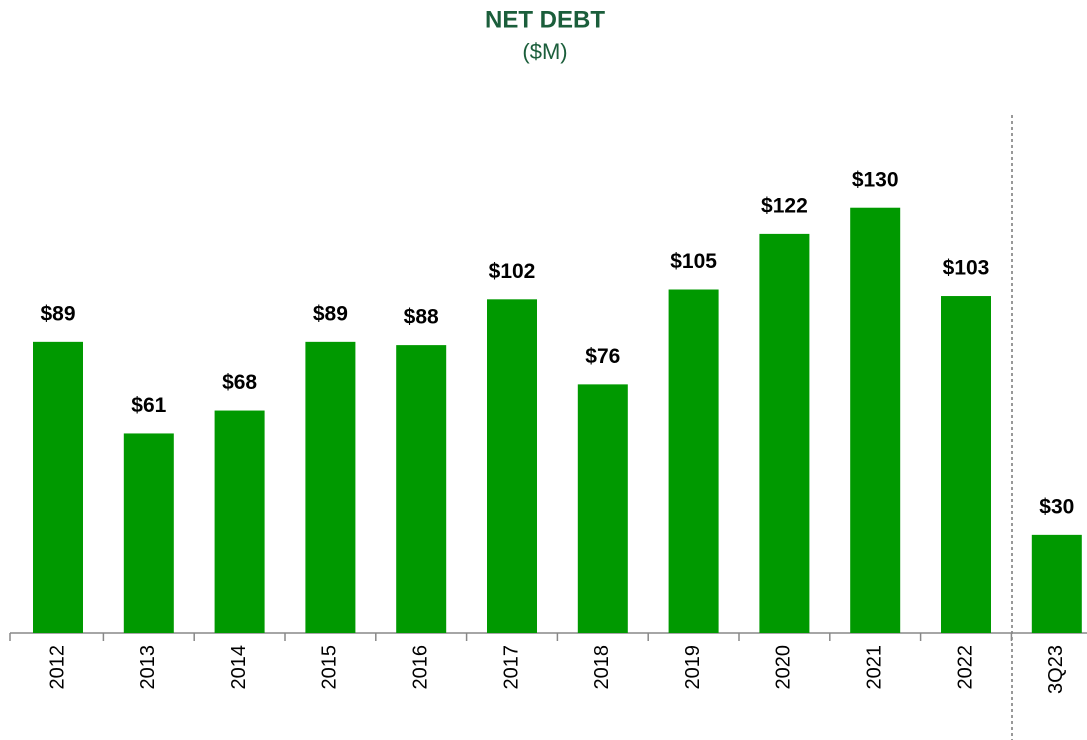  What do you see at coordinates (148, 405) in the screenshot?
I see `value-label: $61` at bounding box center [148, 405].